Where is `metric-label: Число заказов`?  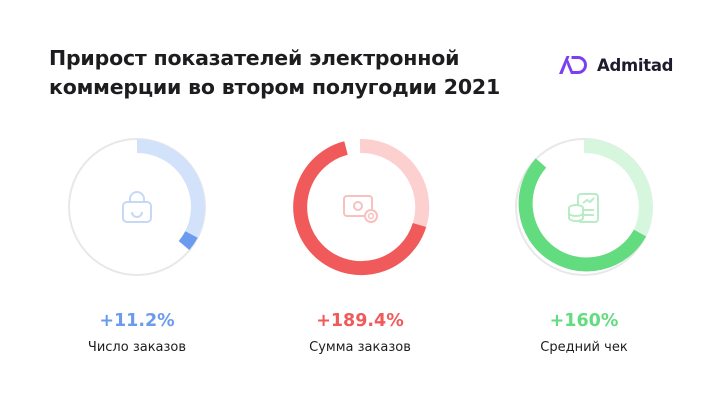
metric-label: Число заказов is located at coordinates (137, 347).